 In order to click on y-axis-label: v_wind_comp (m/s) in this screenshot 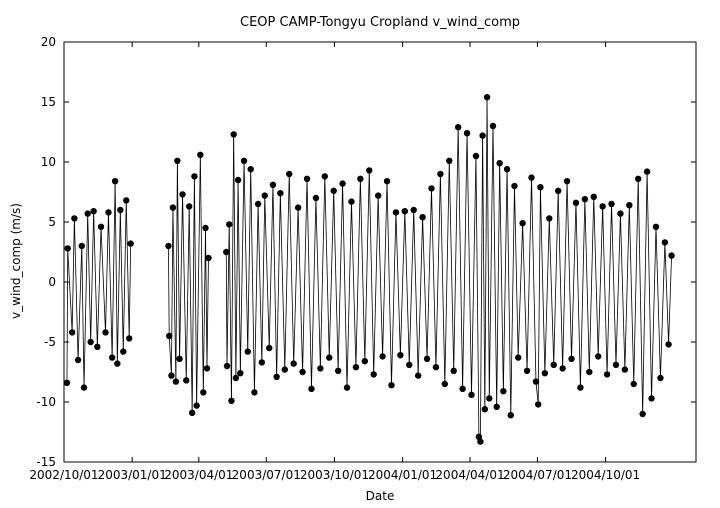, I will do `click(16, 261)`.